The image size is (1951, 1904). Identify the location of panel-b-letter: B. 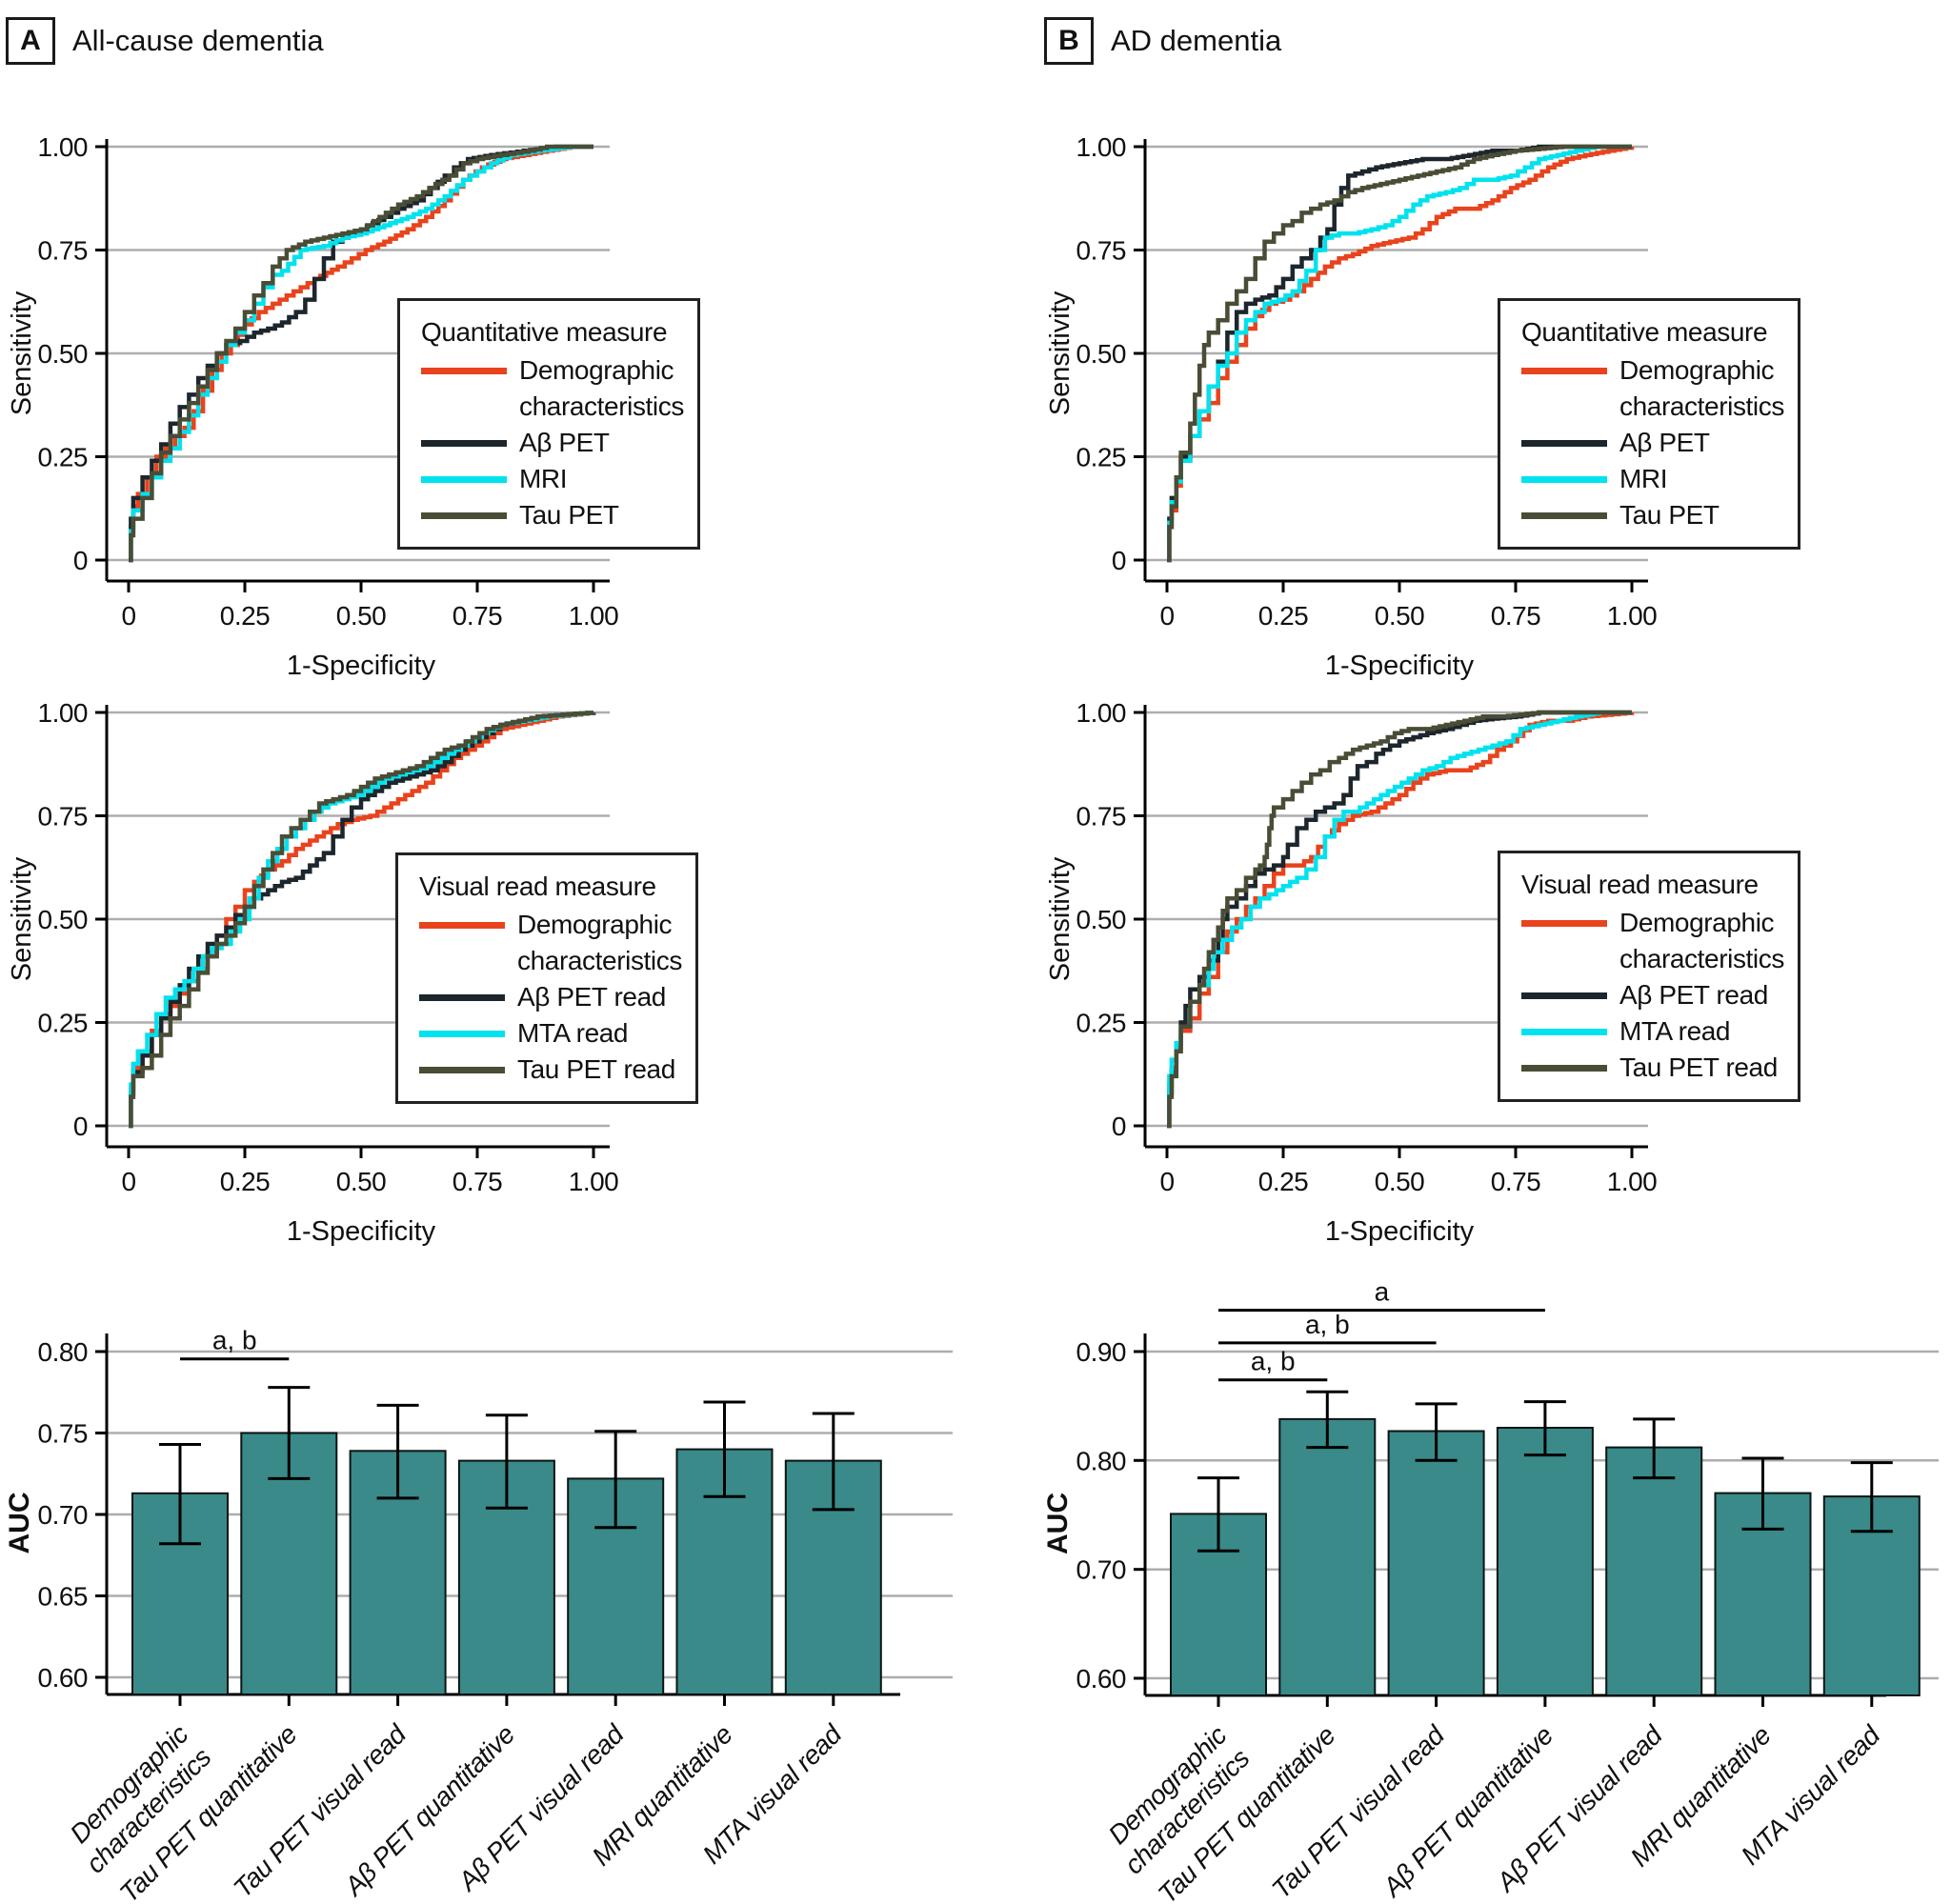
(1068, 41).